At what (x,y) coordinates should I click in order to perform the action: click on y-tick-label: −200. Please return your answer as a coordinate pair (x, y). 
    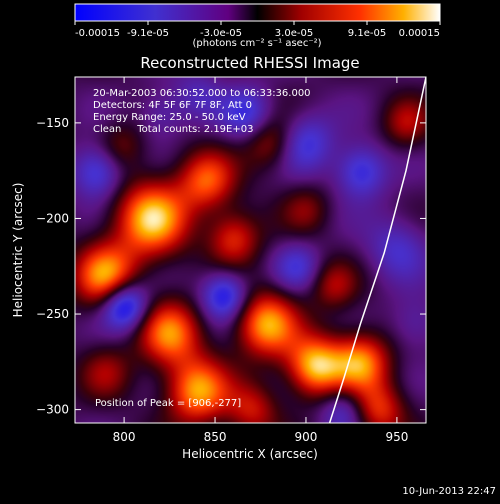
    Looking at the image, I should click on (52, 218).